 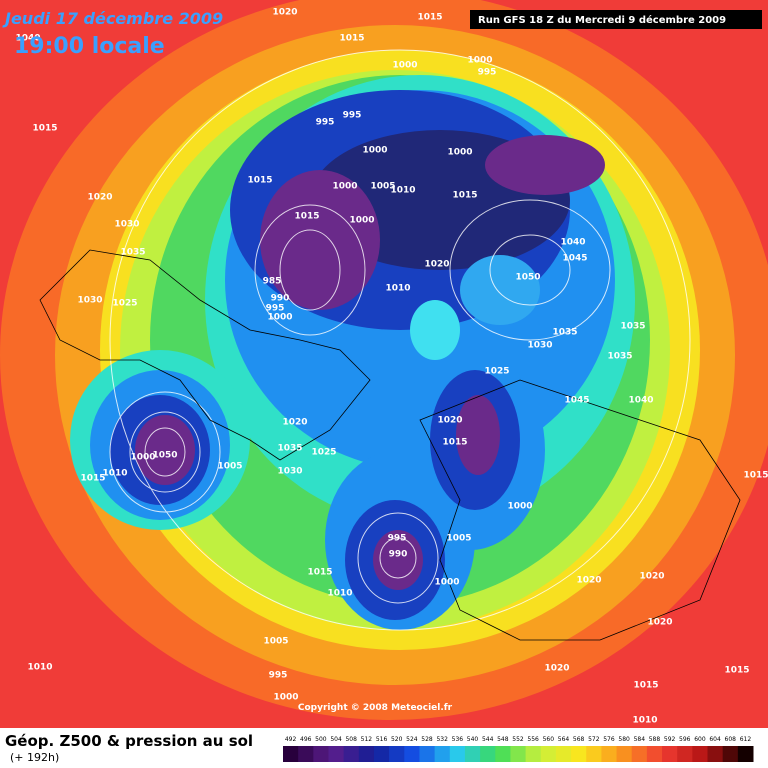 What do you see at coordinates (685, 739) in the screenshot?
I see `scale-label: 596` at bounding box center [685, 739].